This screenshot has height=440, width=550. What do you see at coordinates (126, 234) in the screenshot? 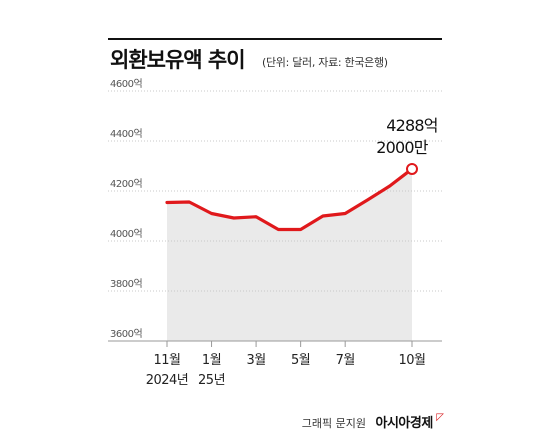
I see `y-tick-label: 4000억` at bounding box center [126, 234].